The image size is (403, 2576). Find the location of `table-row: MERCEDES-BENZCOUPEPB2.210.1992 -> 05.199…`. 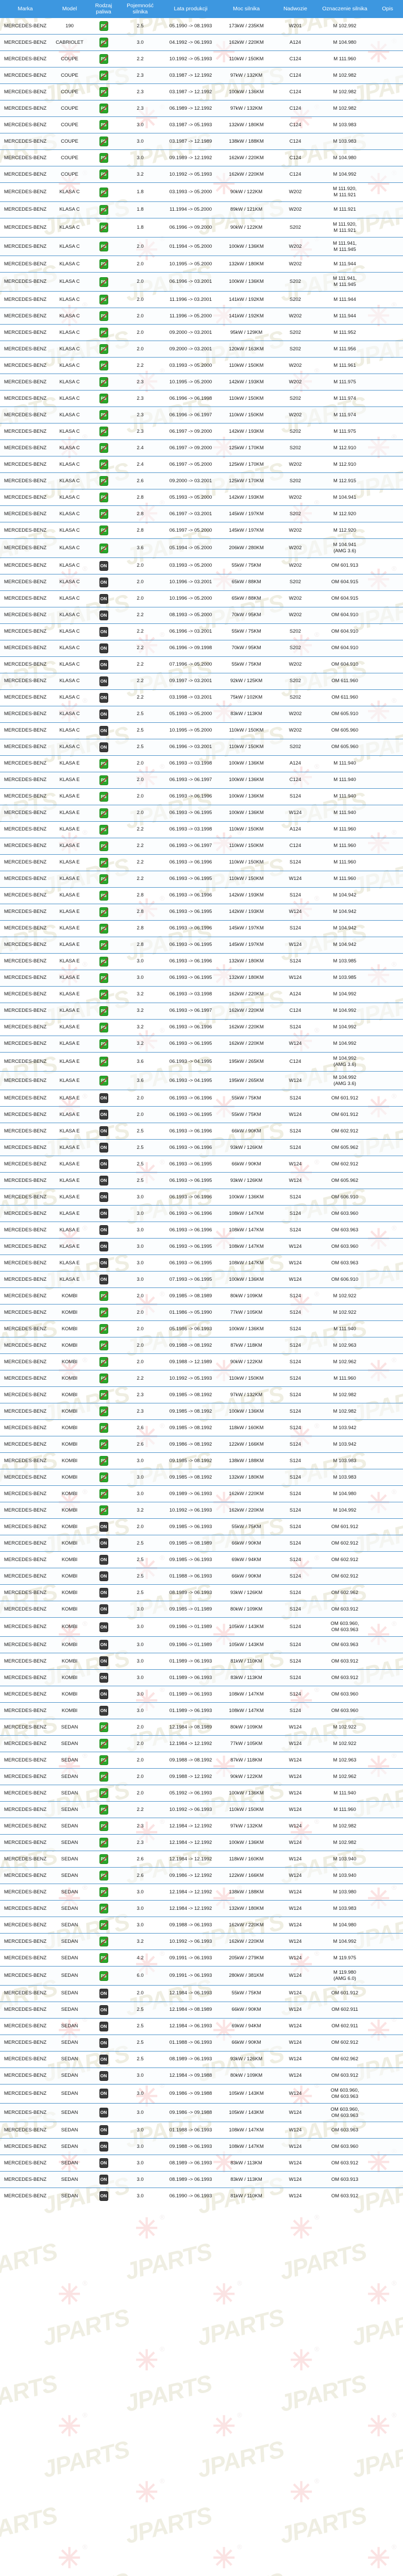

table-row: MERCEDES-BENZCOUPEPB2.210.1992 -> 05.199… is located at coordinates (202, 59).